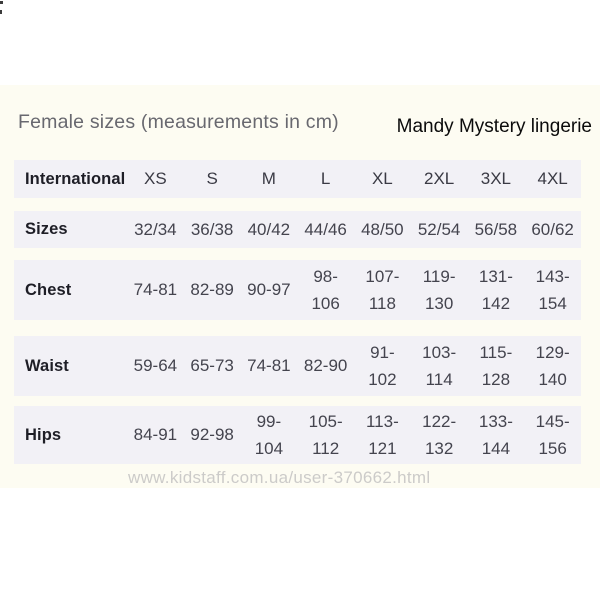 This screenshot has height=600, width=600. I want to click on table-cell: 82-89, so click(212, 290).